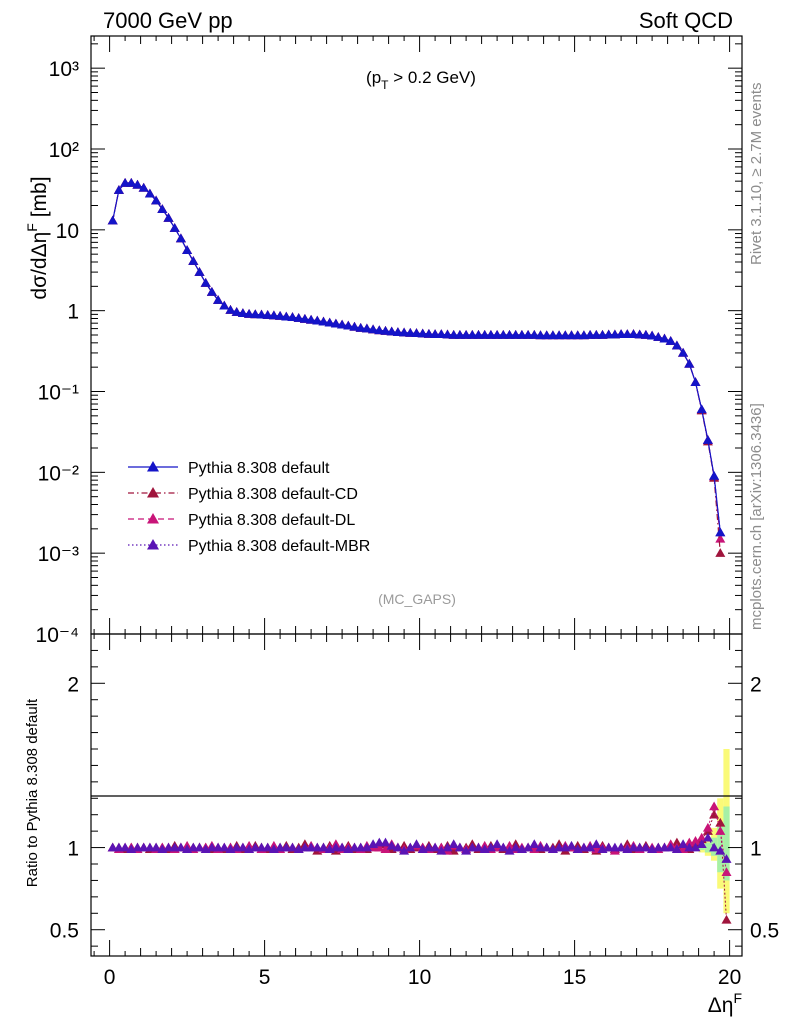 The image size is (786, 1029). I want to click on ratio-y-tick-label-right: 2, so click(756, 684).